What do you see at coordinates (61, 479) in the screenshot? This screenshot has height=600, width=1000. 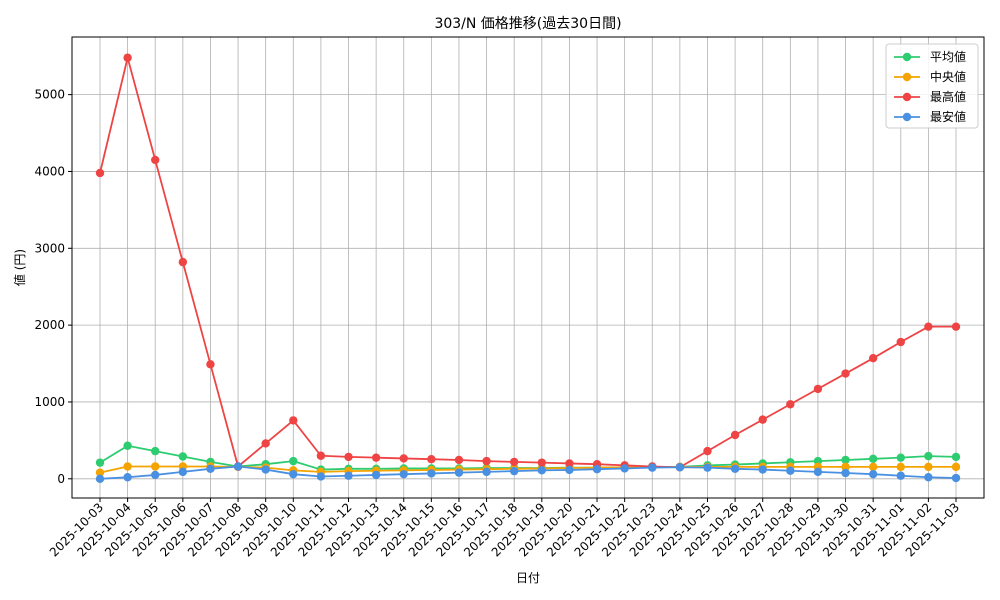 I see `y-tick-label: 0` at bounding box center [61, 479].